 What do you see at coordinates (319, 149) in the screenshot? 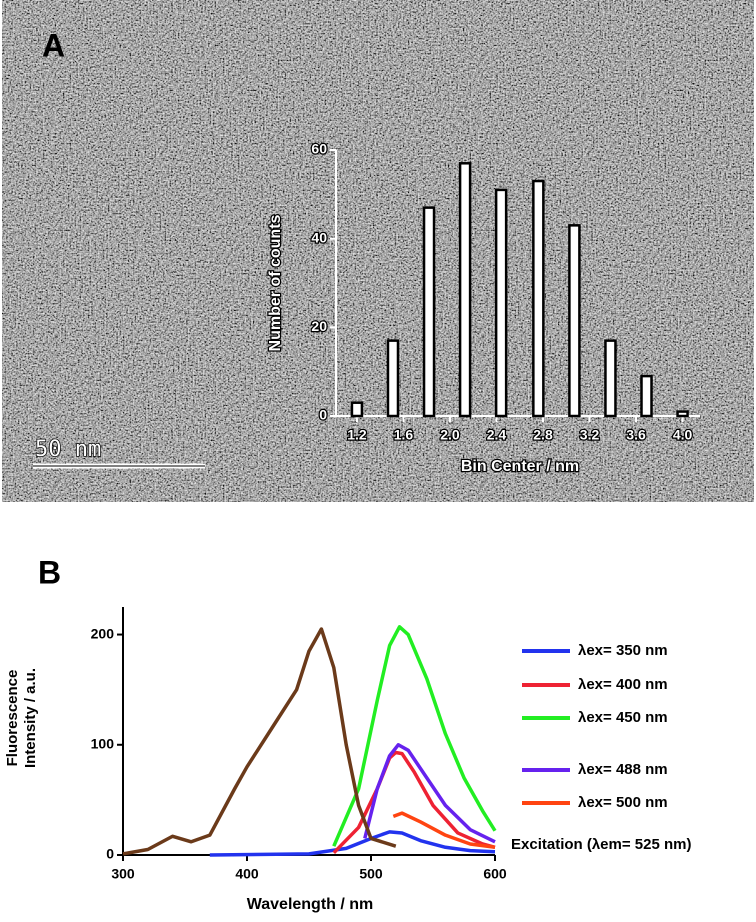
I see `y-tick-label: 60` at bounding box center [319, 149].